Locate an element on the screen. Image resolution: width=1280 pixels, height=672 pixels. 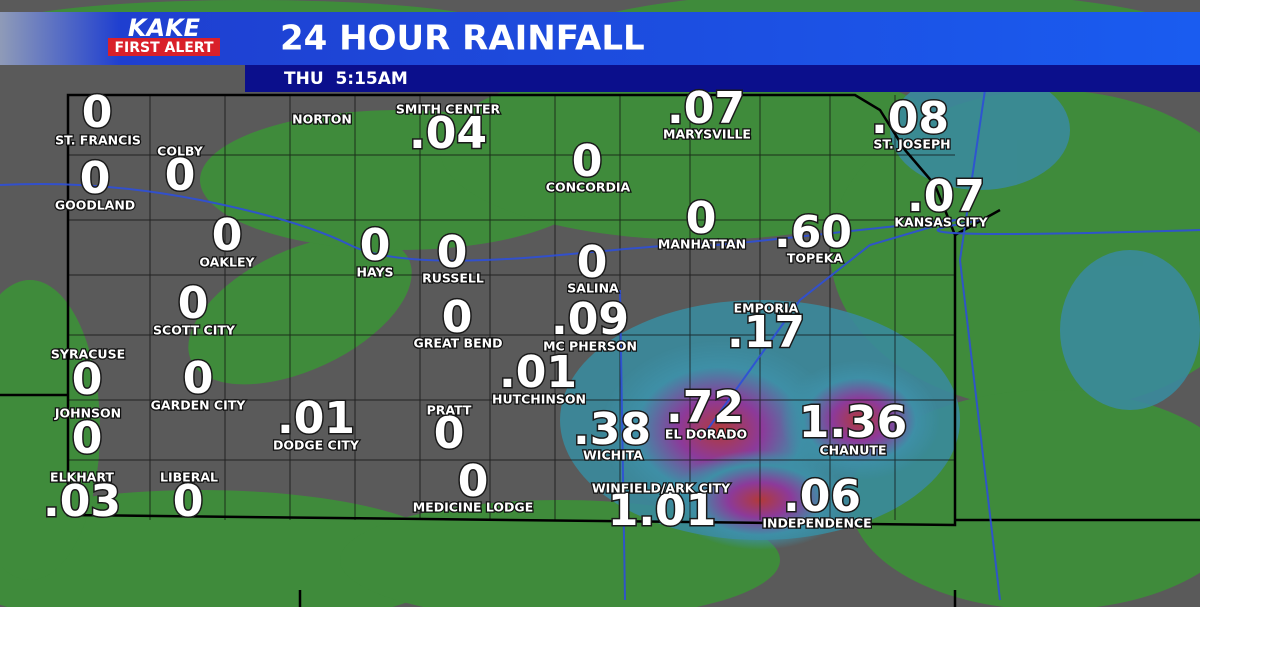
logo-red is located at coordinates (164, 47).